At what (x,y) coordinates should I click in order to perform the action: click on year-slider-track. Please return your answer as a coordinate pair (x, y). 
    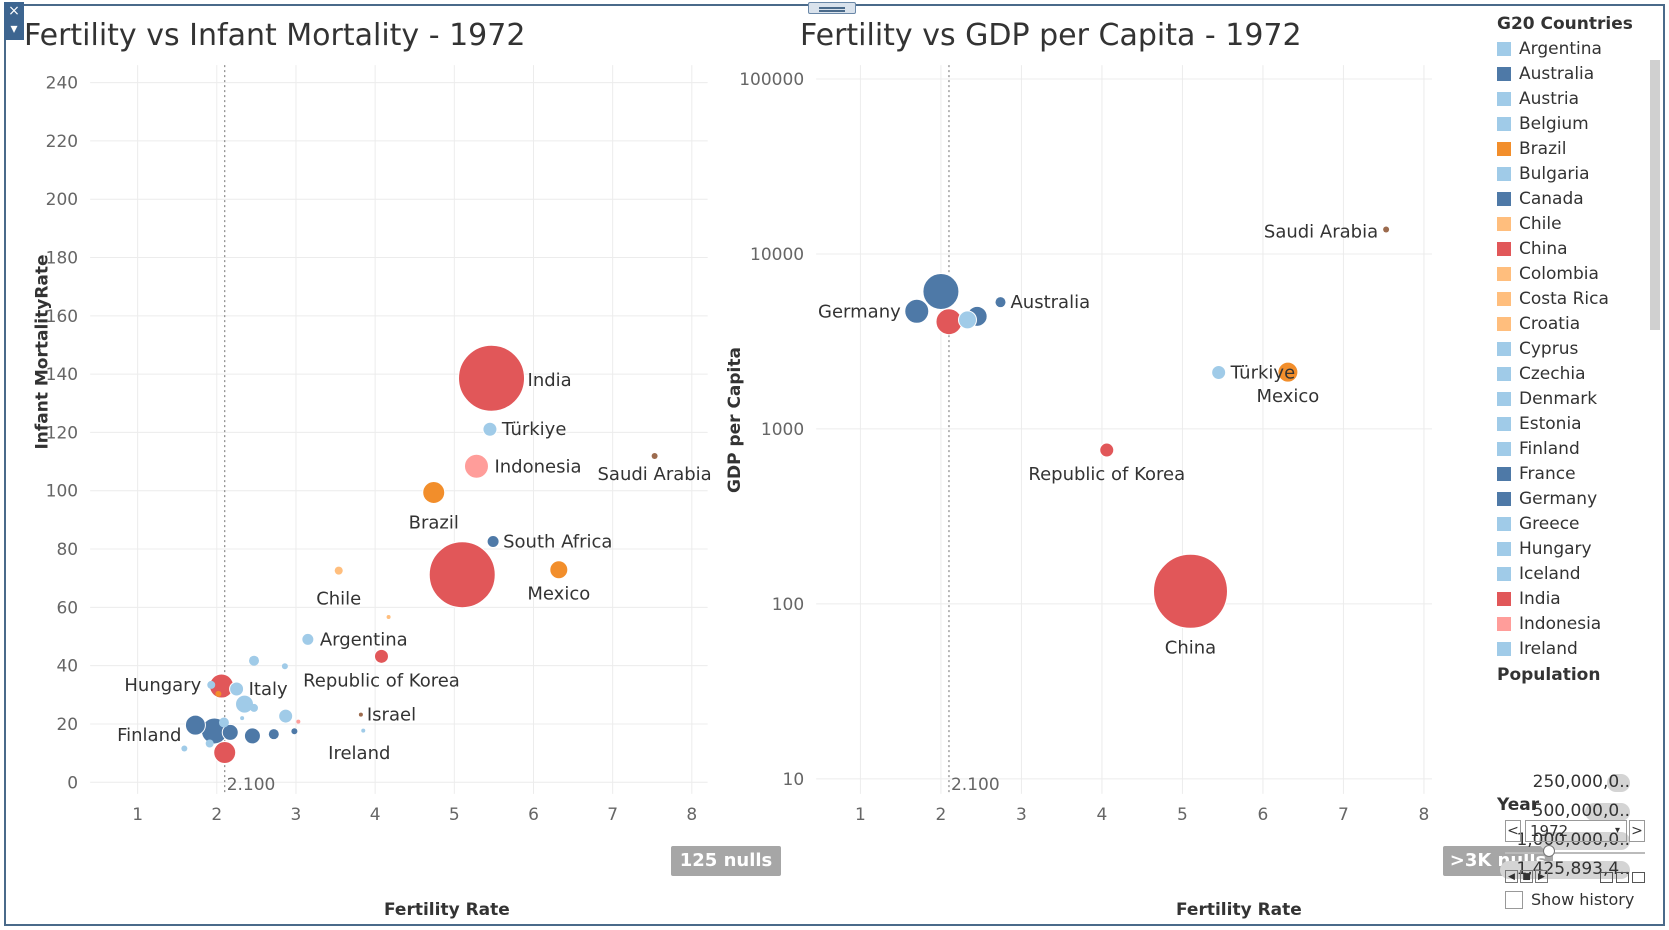
    Looking at the image, I should click on (1575, 853).